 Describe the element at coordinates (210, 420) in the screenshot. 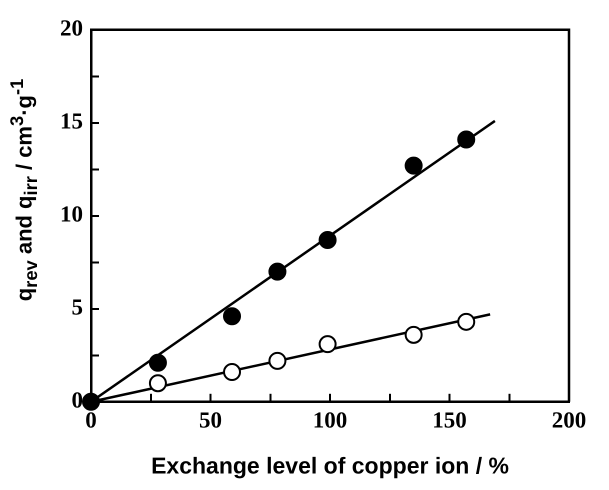

I see `x-tick-label: 50` at that location.